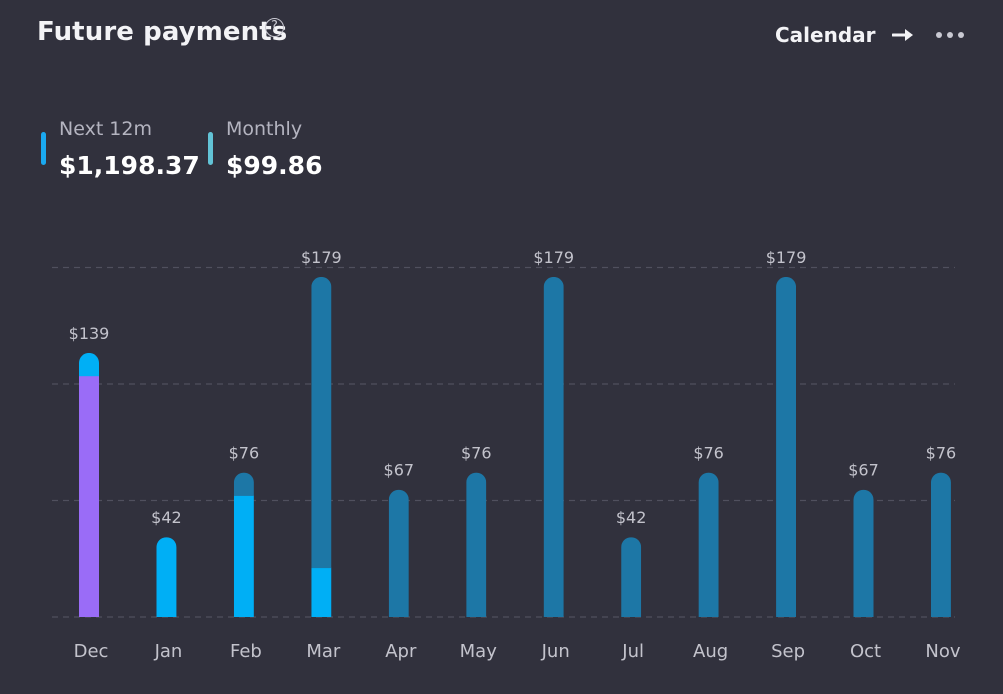 The width and height of the screenshot is (1003, 694). What do you see at coordinates (321, 257) in the screenshot?
I see `value-label-mar: $179` at bounding box center [321, 257].